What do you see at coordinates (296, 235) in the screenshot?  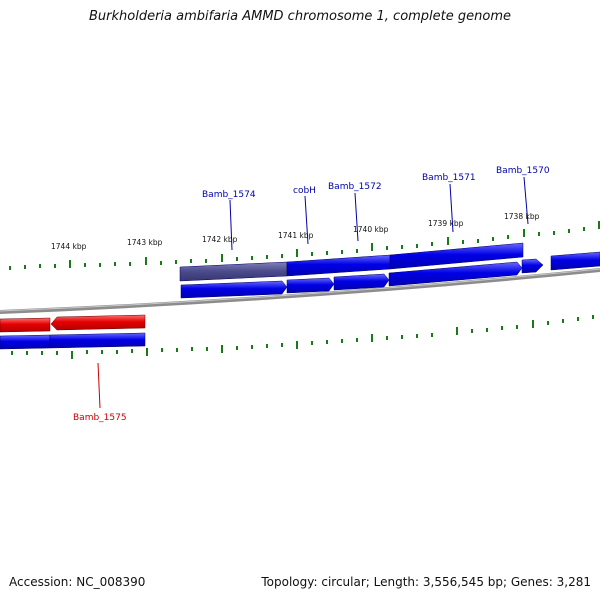 I see `kbp-label-1741: 1741 kbp` at bounding box center [296, 235].